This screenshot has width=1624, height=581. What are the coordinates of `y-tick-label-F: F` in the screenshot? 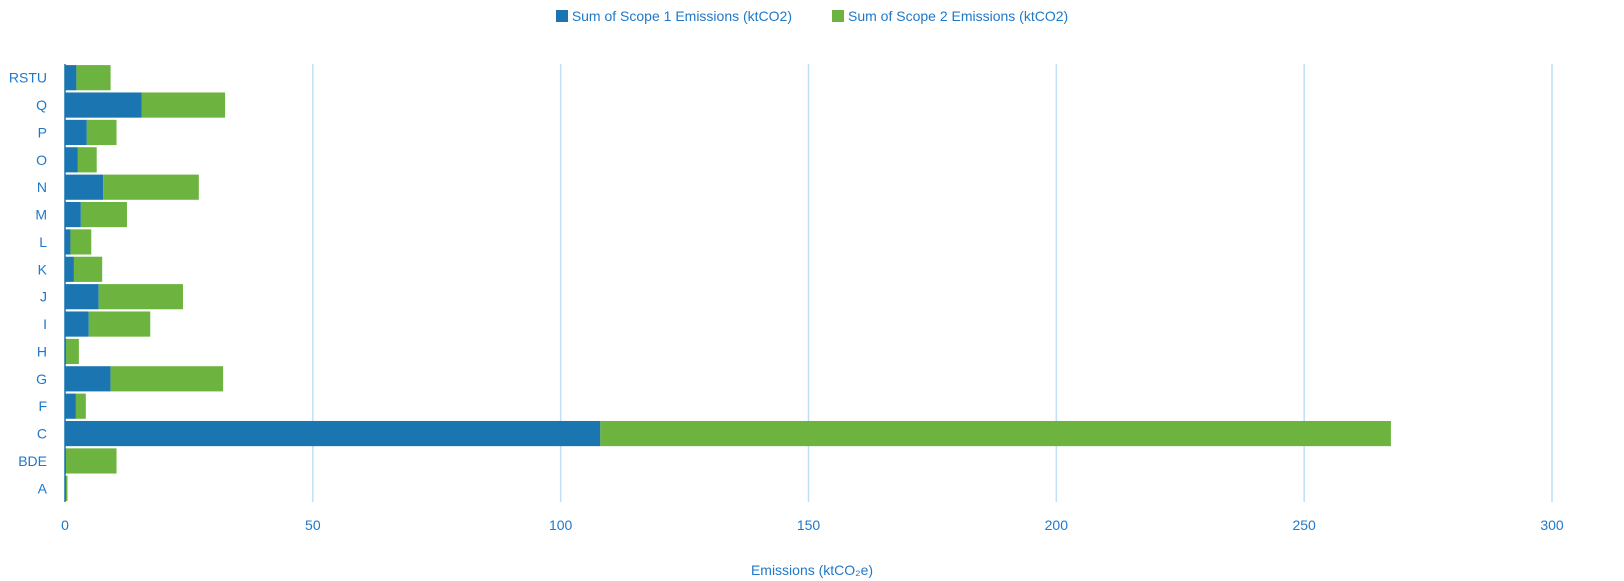 It's located at (42, 406).